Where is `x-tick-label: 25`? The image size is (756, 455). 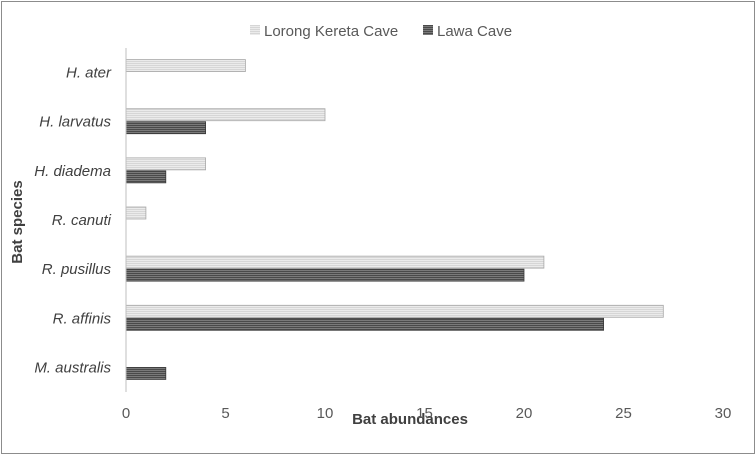
x-tick-label: 25 is located at coordinates (623, 413).